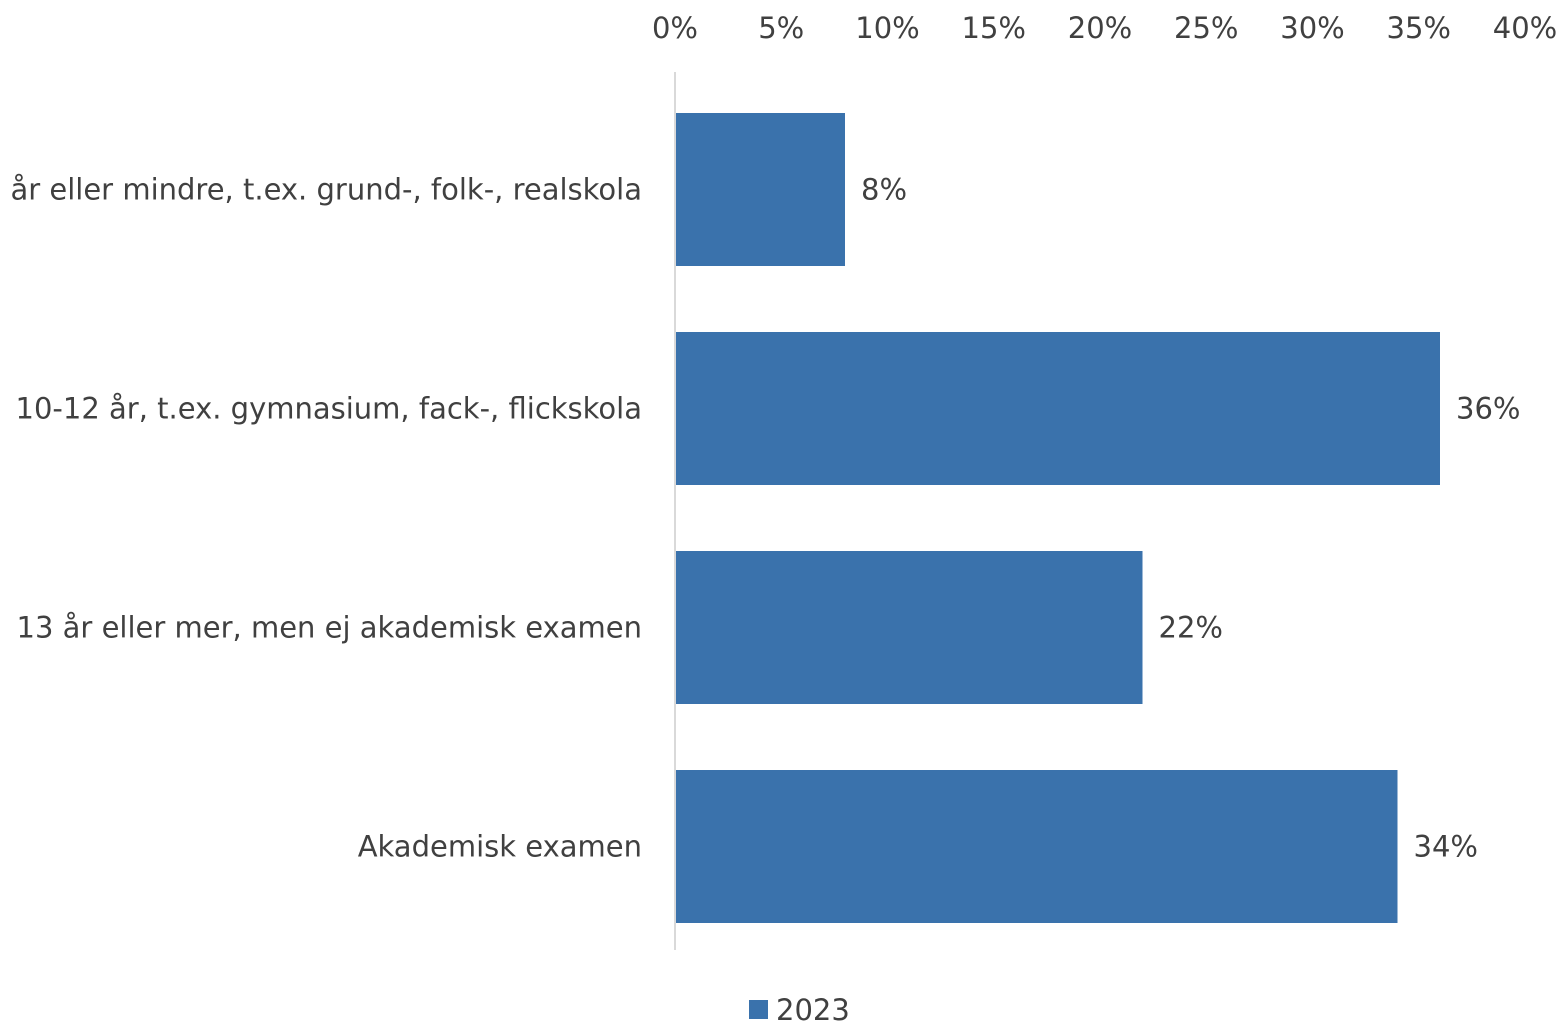  What do you see at coordinates (887, 28) in the screenshot?
I see `x-tick-label: 10%` at bounding box center [887, 28].